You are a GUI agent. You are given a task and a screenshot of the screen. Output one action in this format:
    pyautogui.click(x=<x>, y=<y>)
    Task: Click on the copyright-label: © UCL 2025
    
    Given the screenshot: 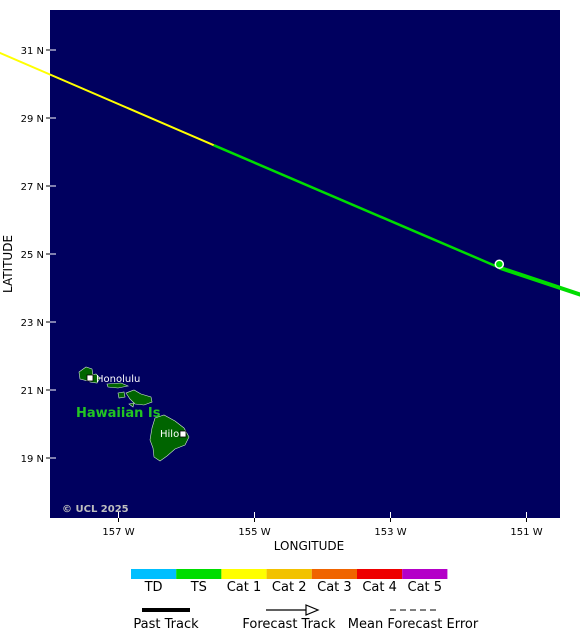 What is the action you would take?
    pyautogui.click(x=95, y=509)
    